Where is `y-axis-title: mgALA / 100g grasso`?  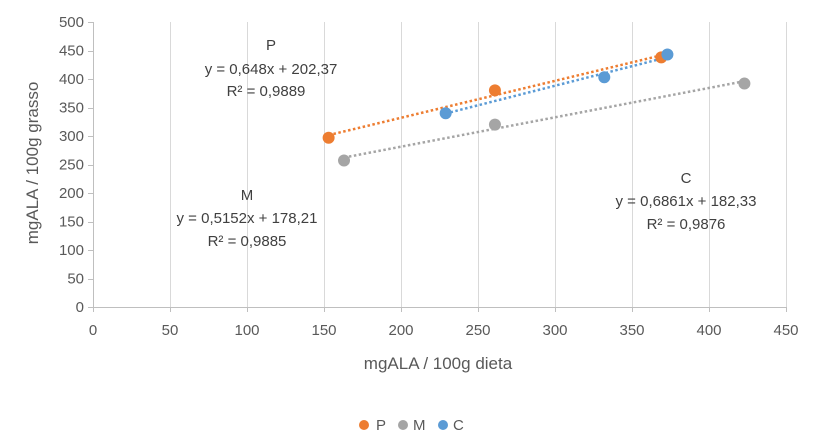 y-axis-title: mgALA / 100g grasso is located at coordinates (32, 163).